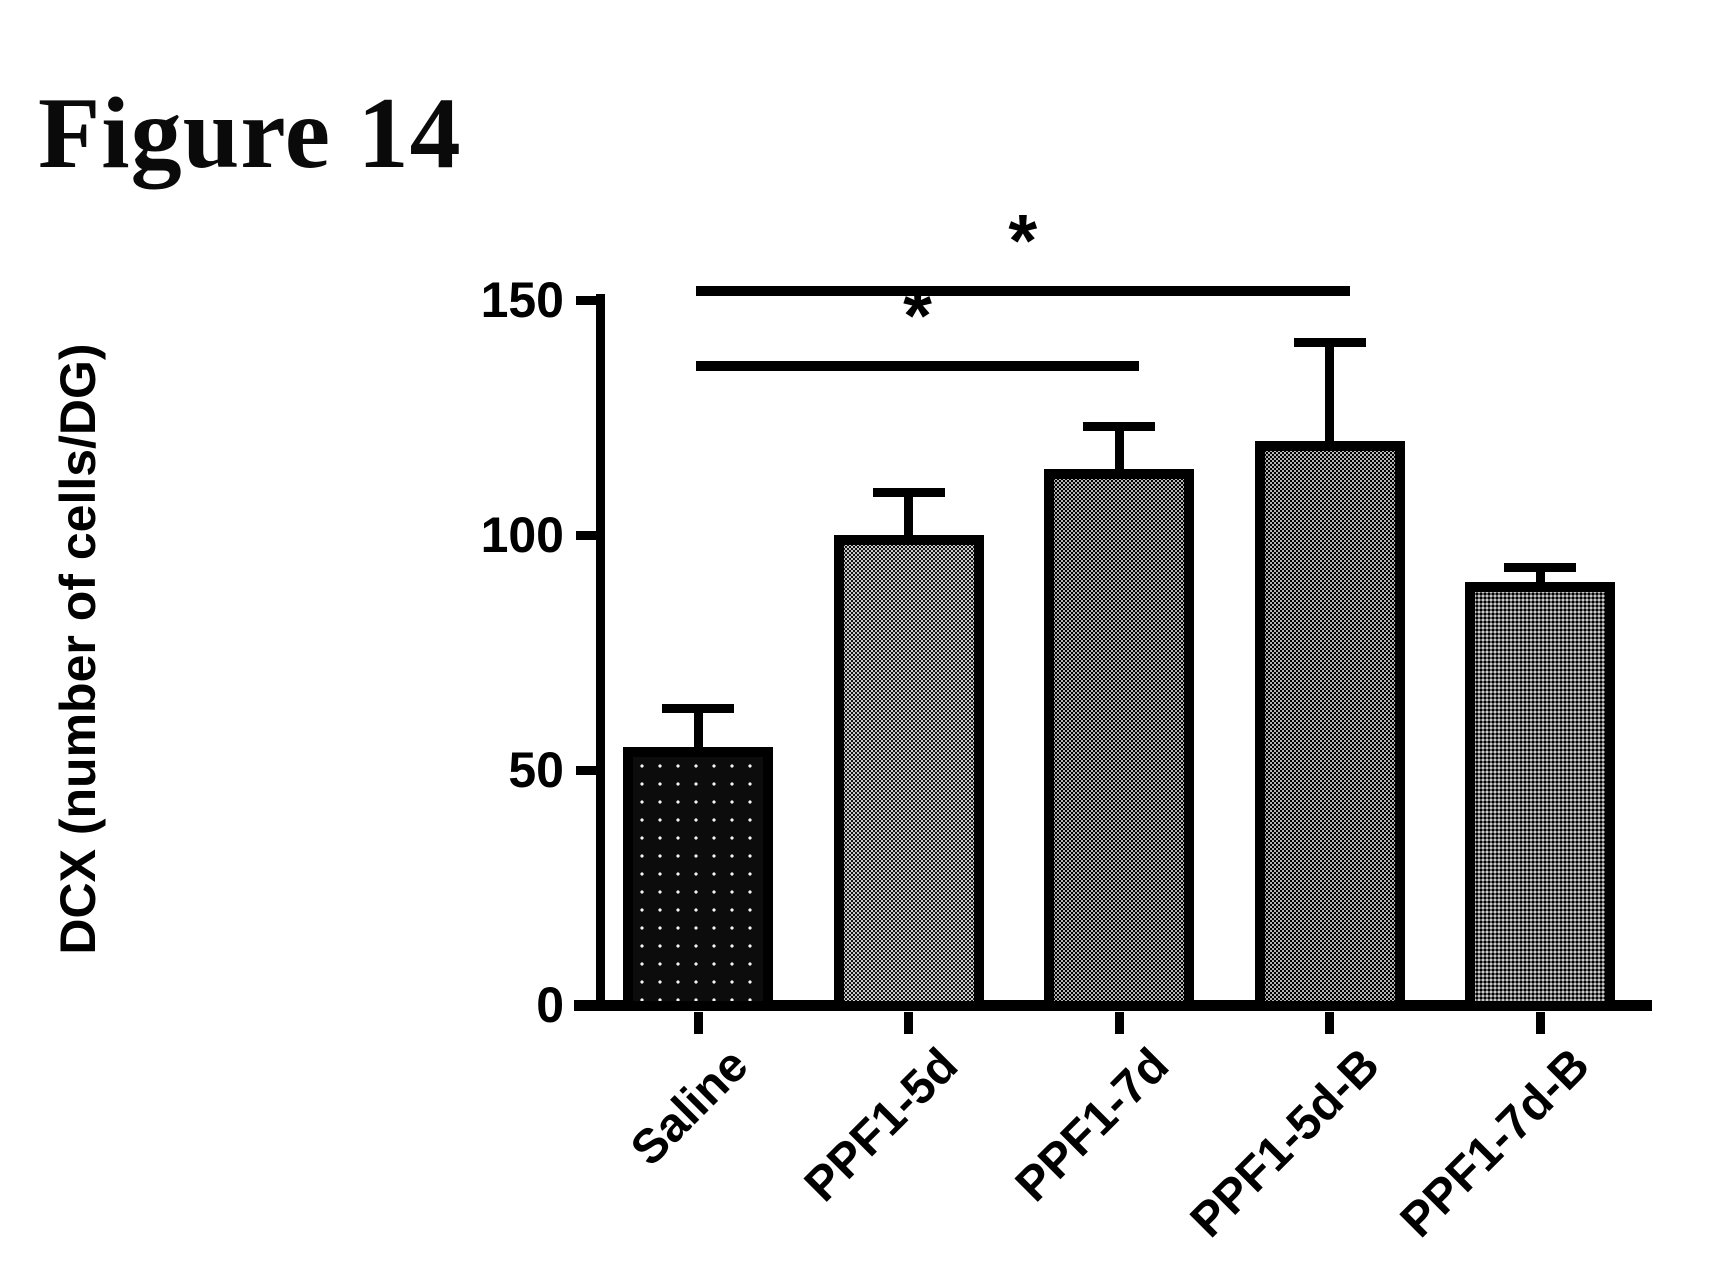 The image size is (1709, 1288). Describe the element at coordinates (600, 651) in the screenshot. I see `y-axis-line` at that location.